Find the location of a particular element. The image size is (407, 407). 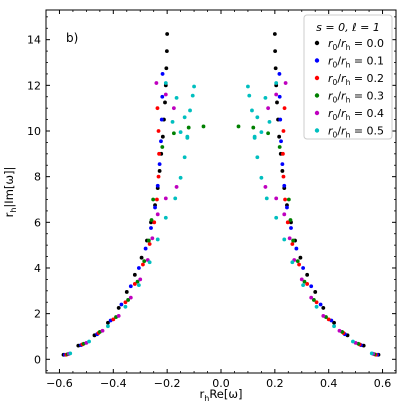

legend-label: r0/rh = 0.3 is located at coordinates (356, 97).